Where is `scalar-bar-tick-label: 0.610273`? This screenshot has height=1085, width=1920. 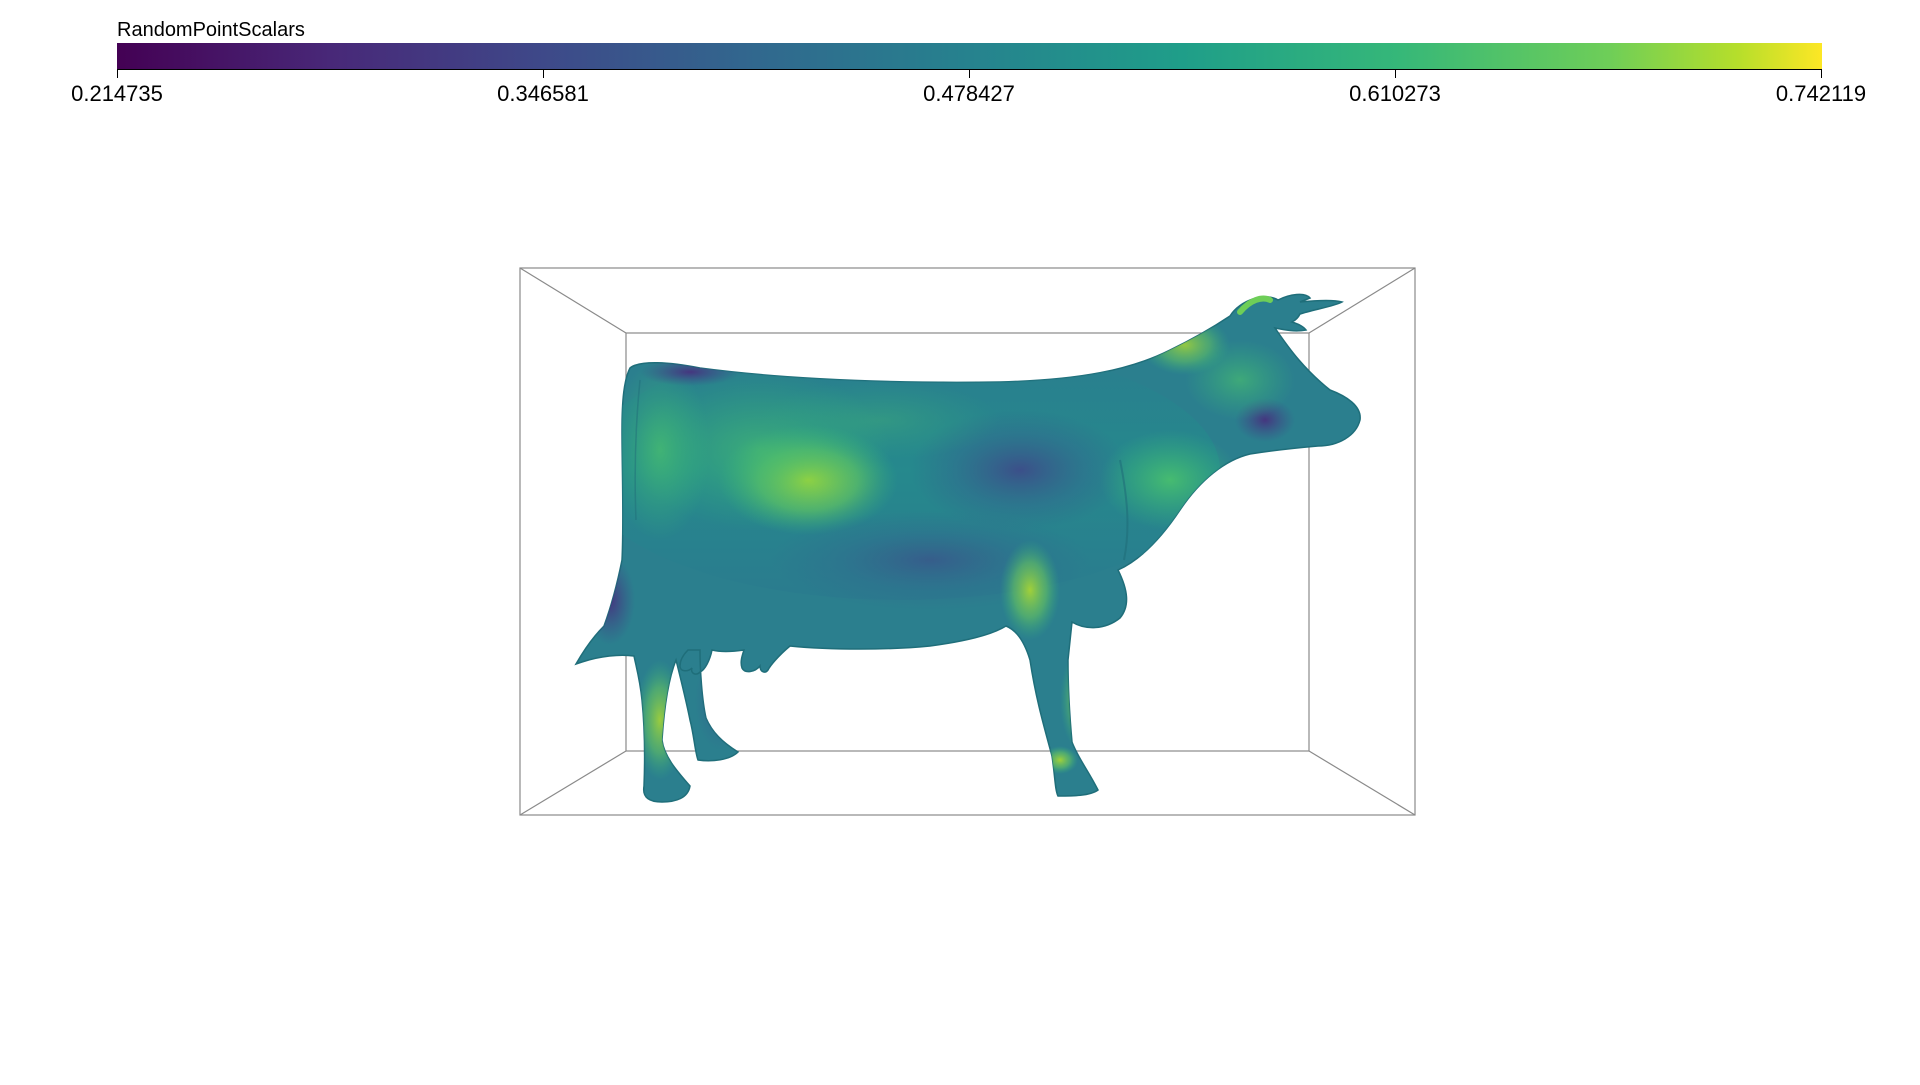
scalar-bar-tick-label: 0.610273 is located at coordinates (1395, 93).